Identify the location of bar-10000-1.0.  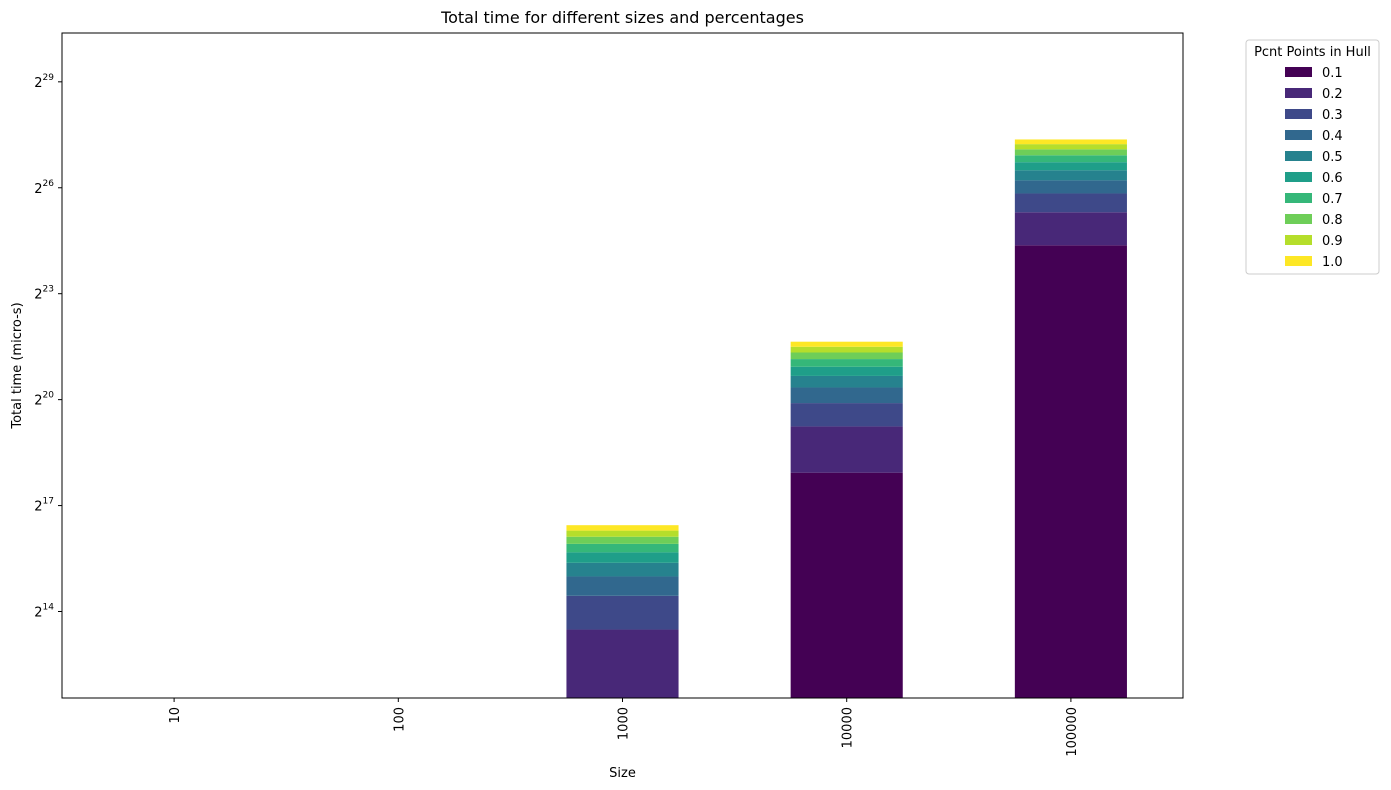
(846, 344).